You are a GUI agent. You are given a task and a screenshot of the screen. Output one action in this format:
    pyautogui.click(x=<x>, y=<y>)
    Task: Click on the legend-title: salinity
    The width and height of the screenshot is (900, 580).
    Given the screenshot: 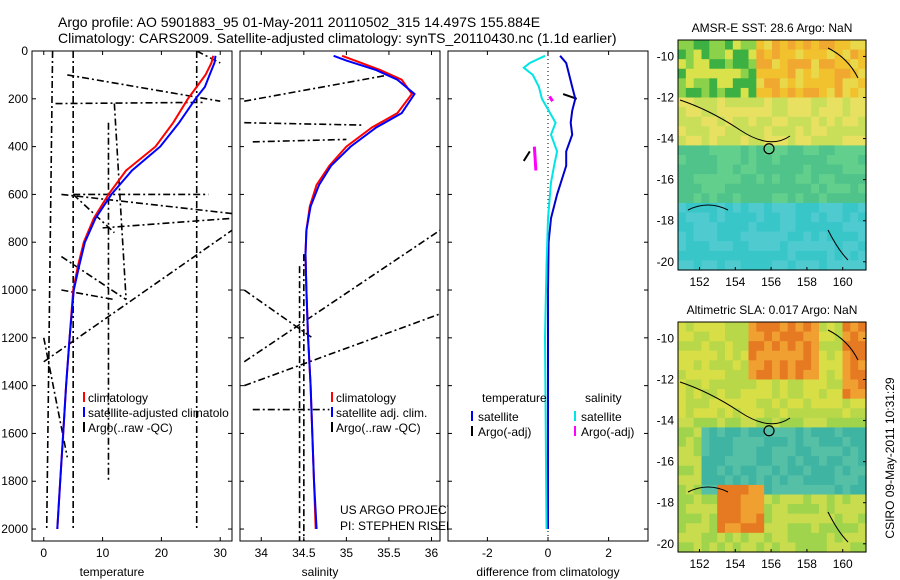 What is the action you would take?
    pyautogui.click(x=603, y=398)
    